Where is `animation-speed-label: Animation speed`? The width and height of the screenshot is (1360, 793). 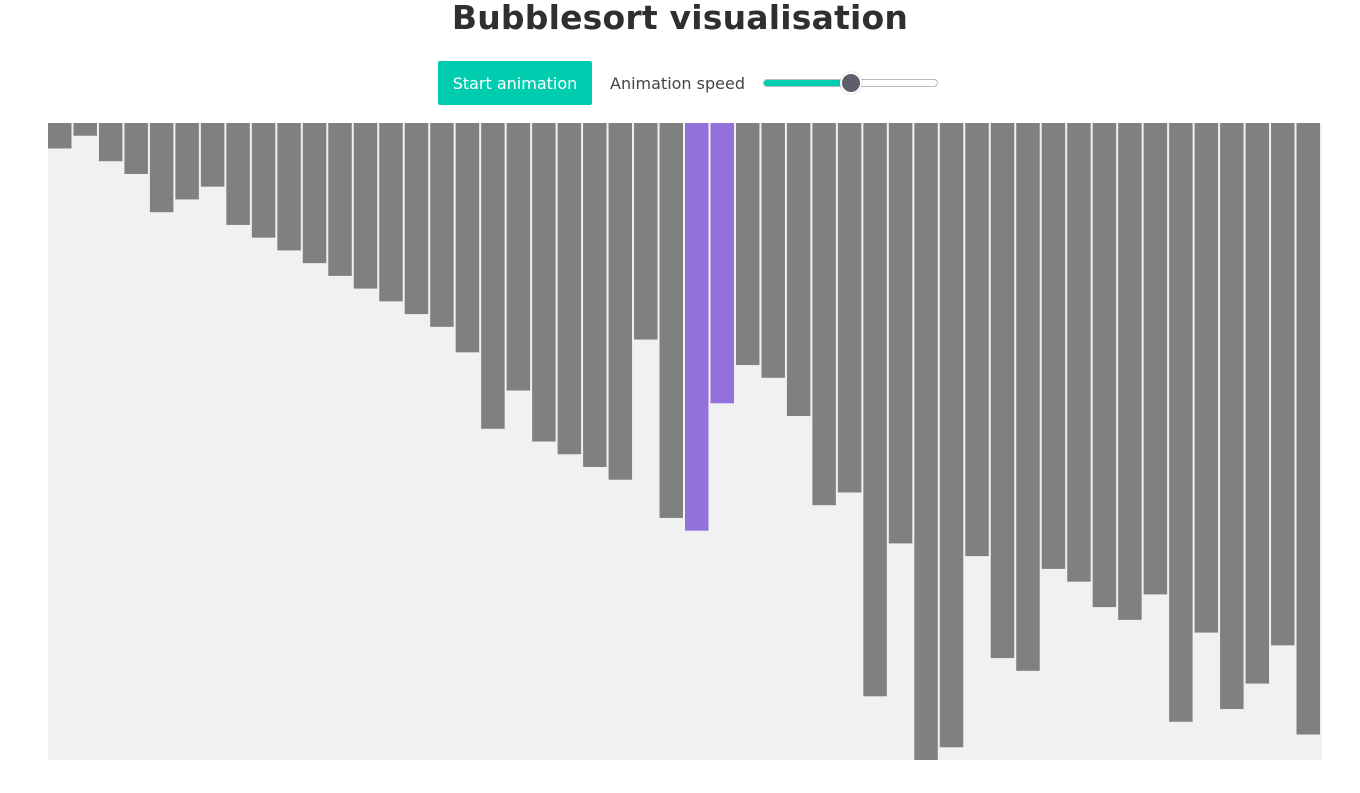 animation-speed-label: Animation speed is located at coordinates (677, 83).